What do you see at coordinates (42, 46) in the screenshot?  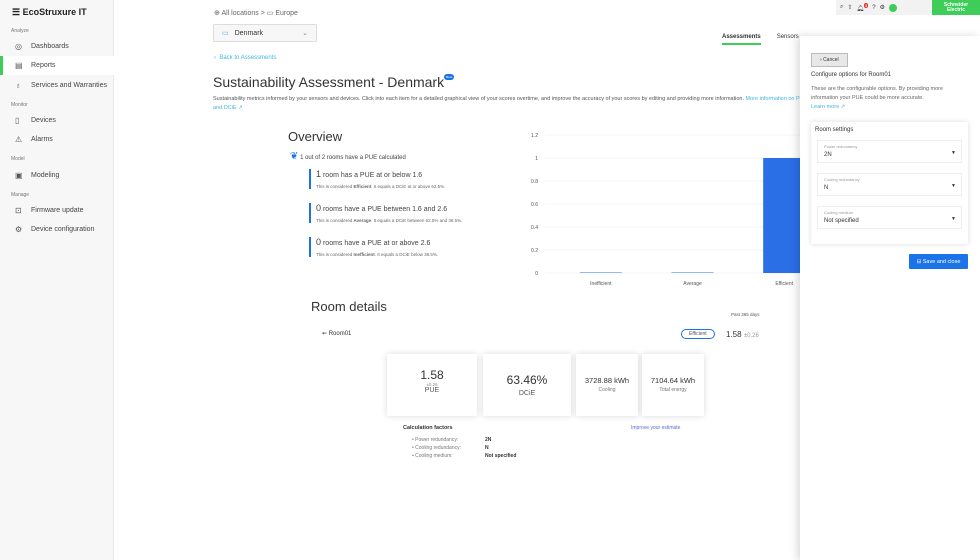 I see `sidebar-item-dashboards: ◎ Dashboards` at bounding box center [42, 46].